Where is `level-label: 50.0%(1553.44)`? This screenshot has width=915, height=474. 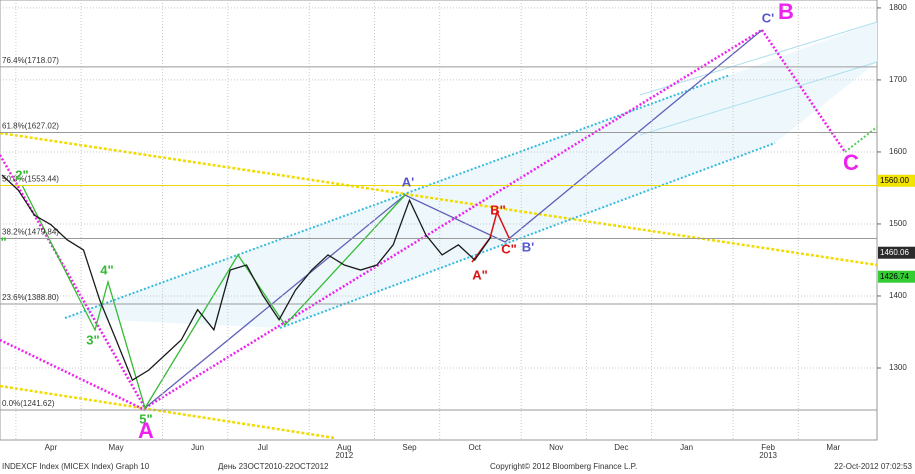
level-label: 50.0%(1553.44) is located at coordinates (30, 179).